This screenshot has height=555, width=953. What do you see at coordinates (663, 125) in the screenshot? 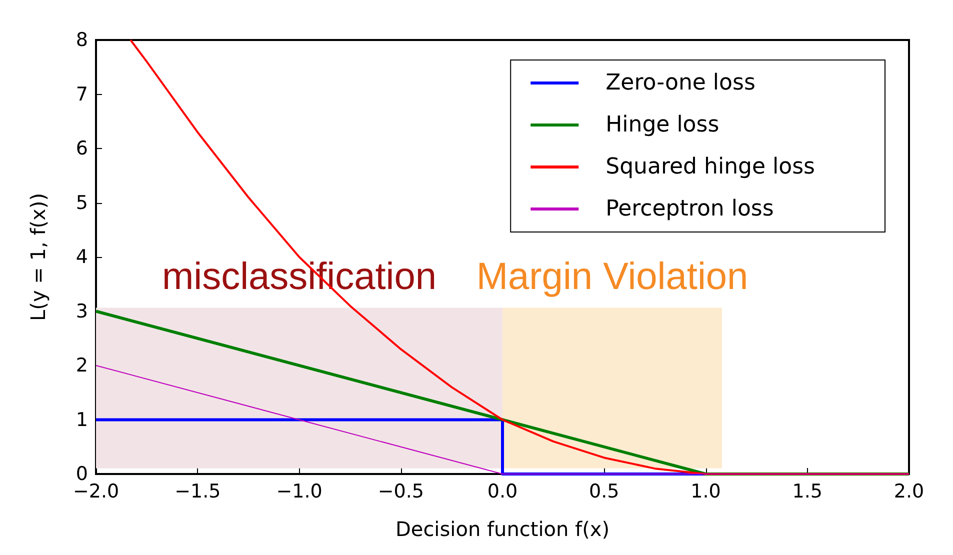
I see `legend-label: Hinge loss` at bounding box center [663, 125].